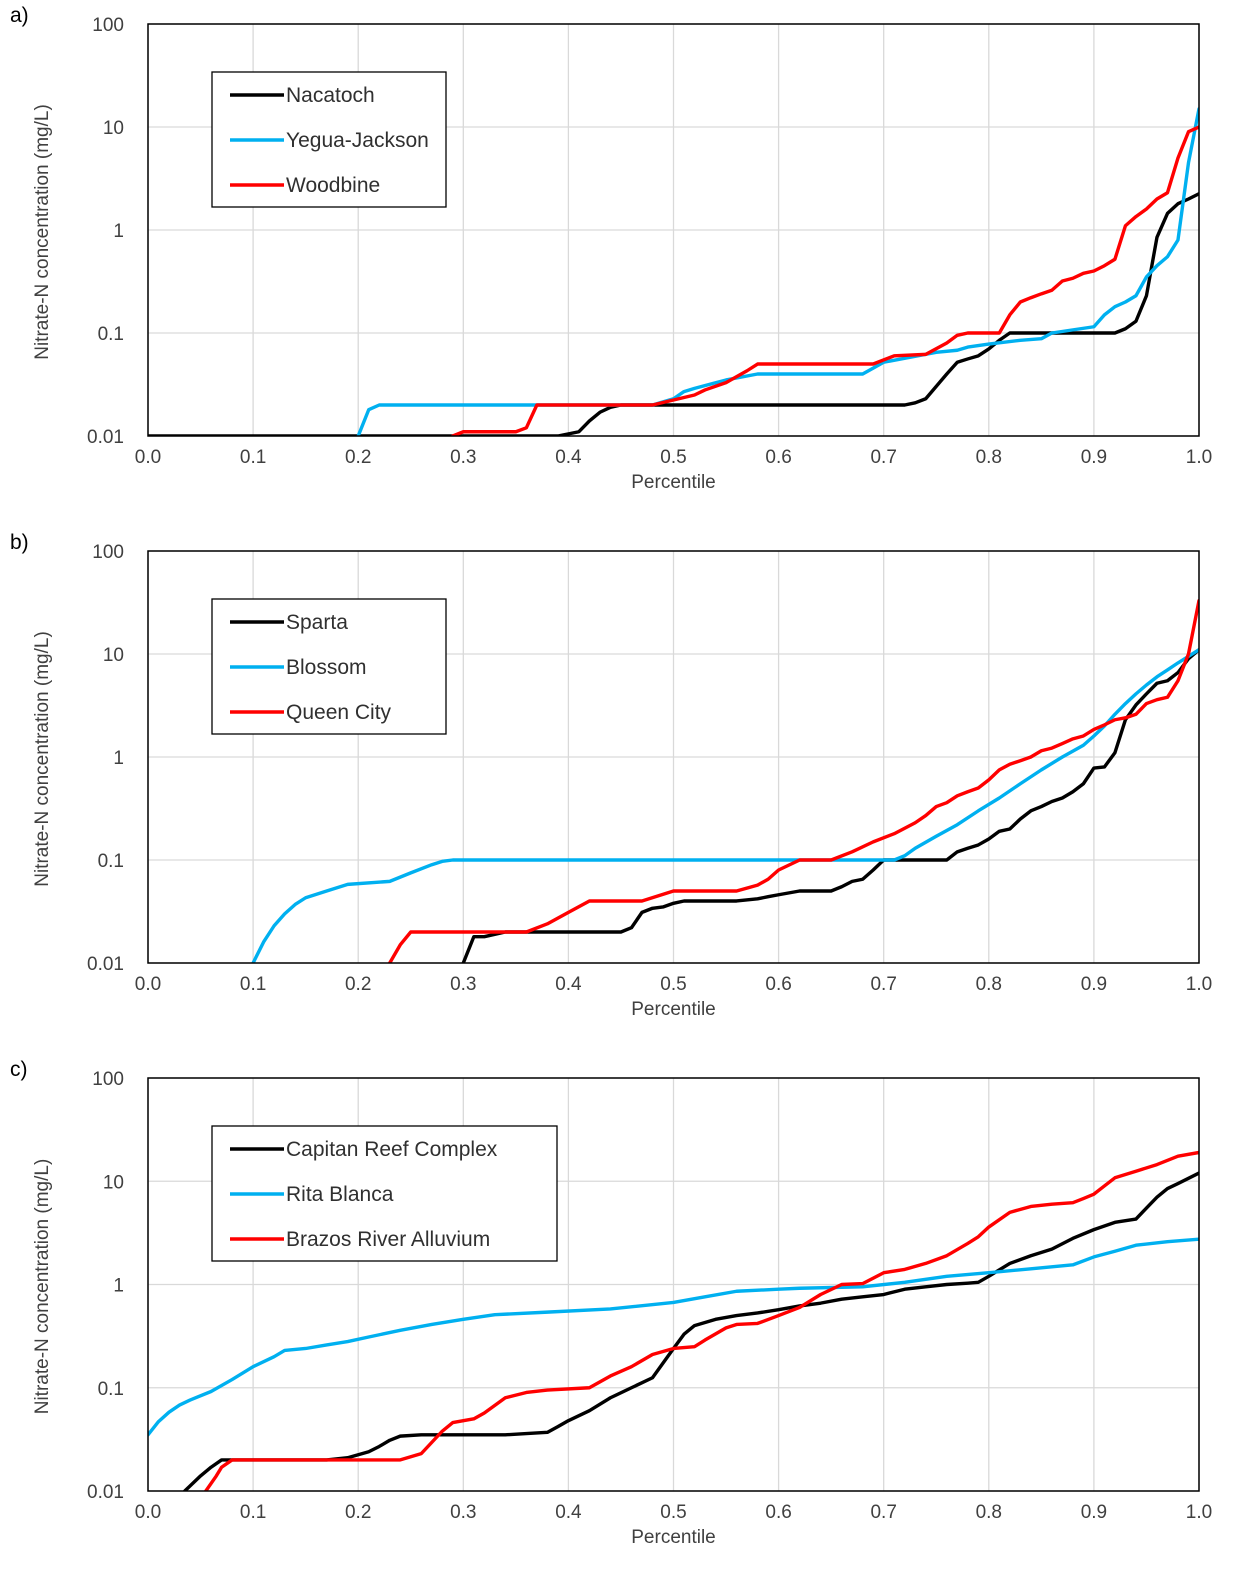 This screenshot has height=1589, width=1242. What do you see at coordinates (357, 140) in the screenshot?
I see `legend-label: Yegua-Jackson` at bounding box center [357, 140].